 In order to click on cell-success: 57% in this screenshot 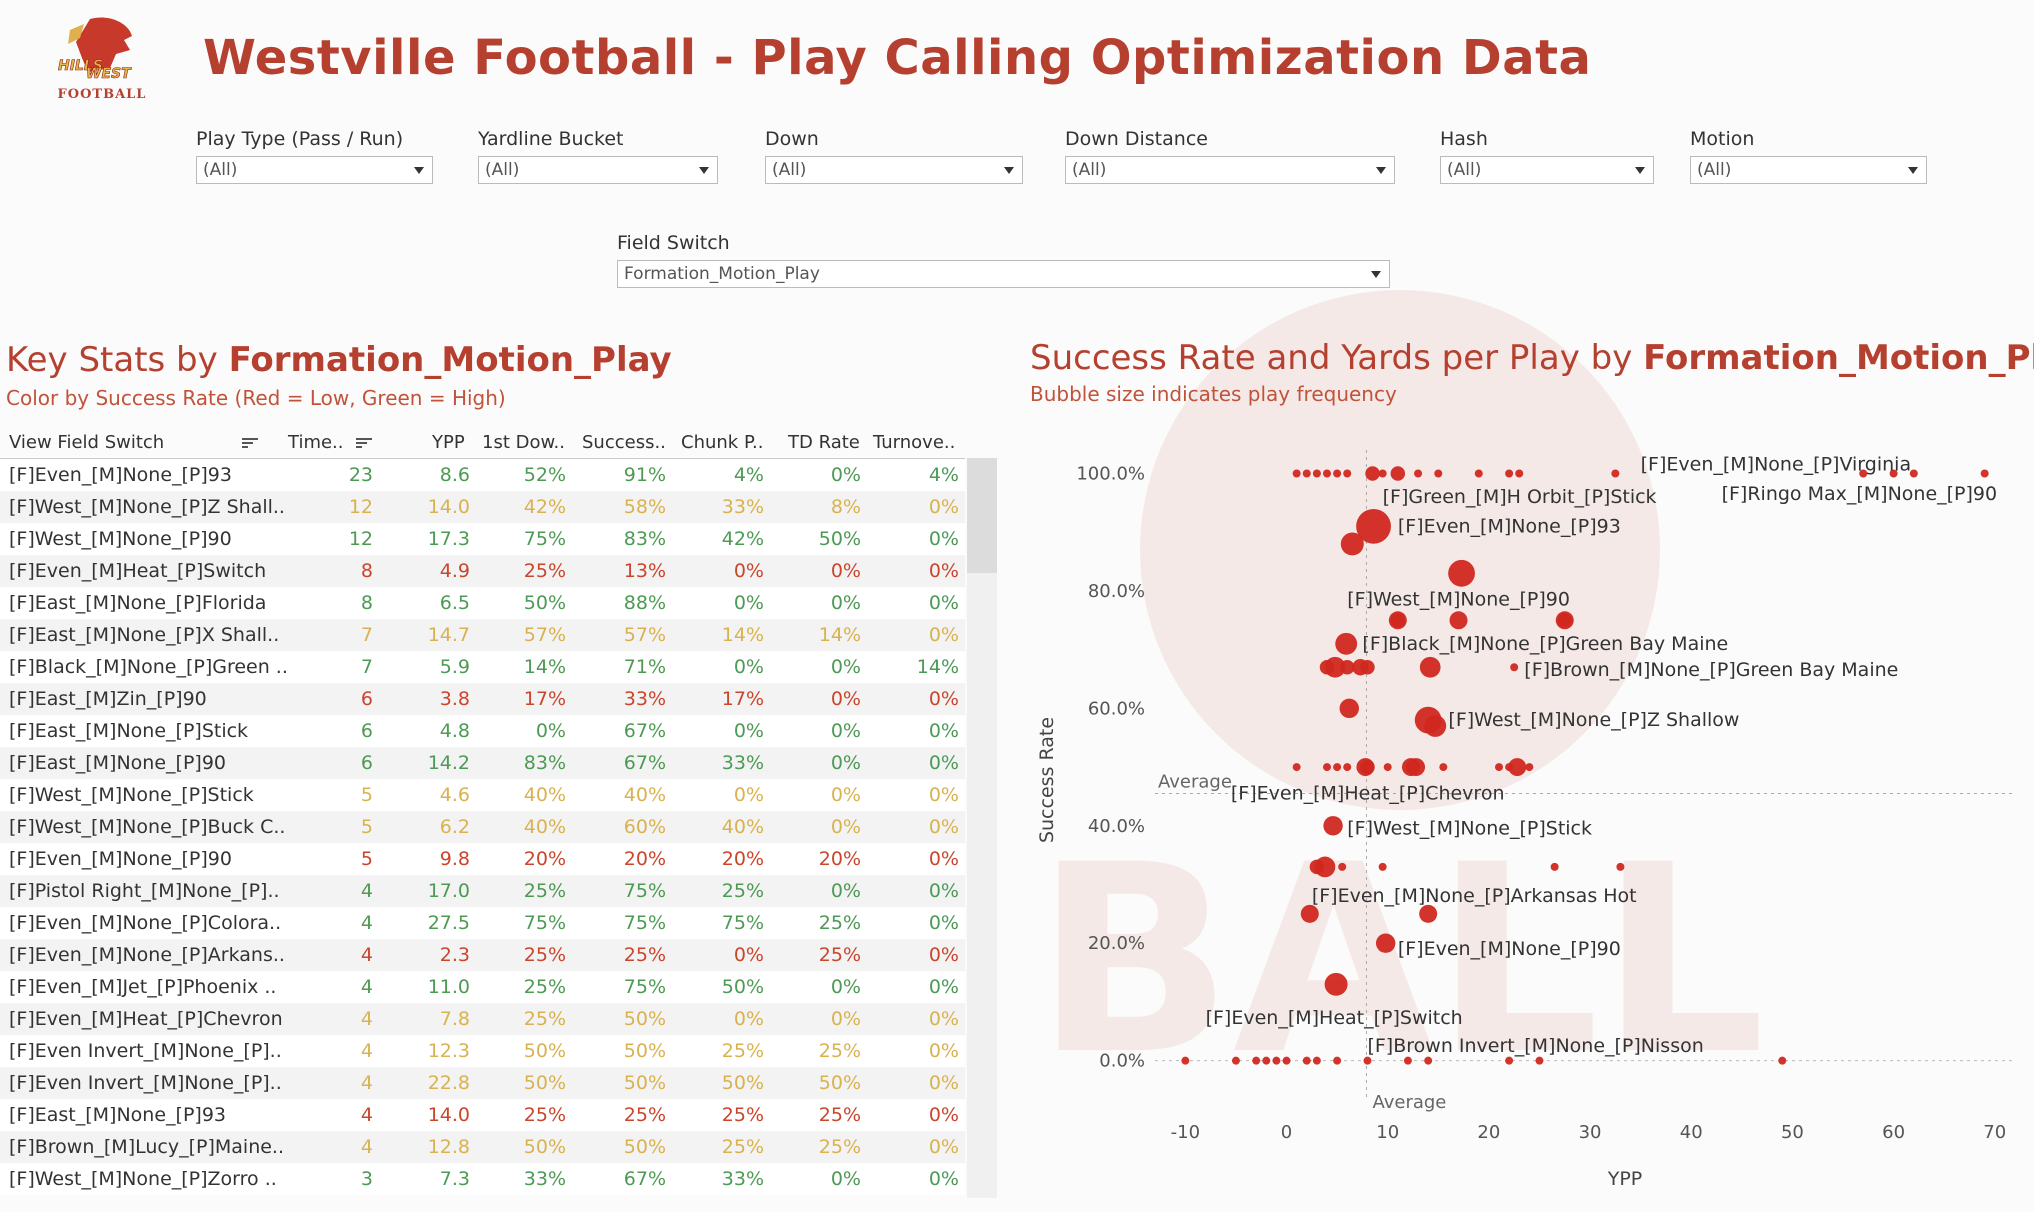, I will do `click(644, 635)`.